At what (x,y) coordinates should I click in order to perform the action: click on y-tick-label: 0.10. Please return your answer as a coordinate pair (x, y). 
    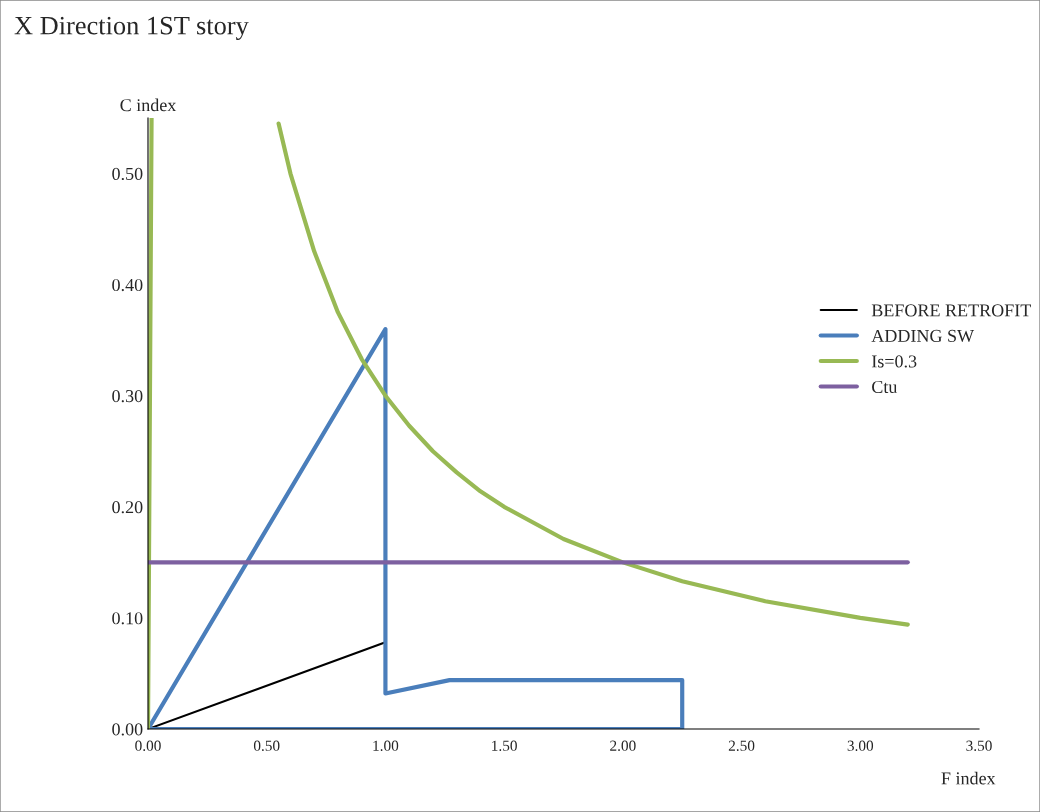
    Looking at the image, I should click on (127, 618).